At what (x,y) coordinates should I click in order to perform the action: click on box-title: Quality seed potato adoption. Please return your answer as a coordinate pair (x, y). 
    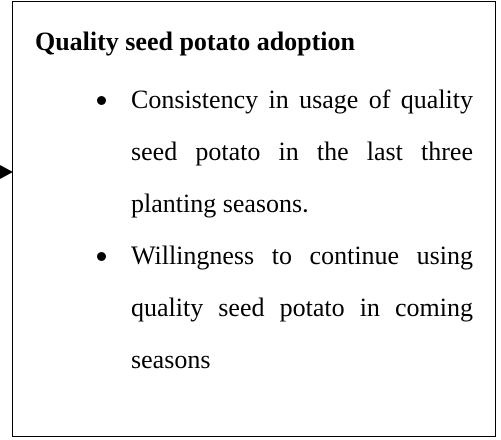
    Looking at the image, I should click on (195, 41).